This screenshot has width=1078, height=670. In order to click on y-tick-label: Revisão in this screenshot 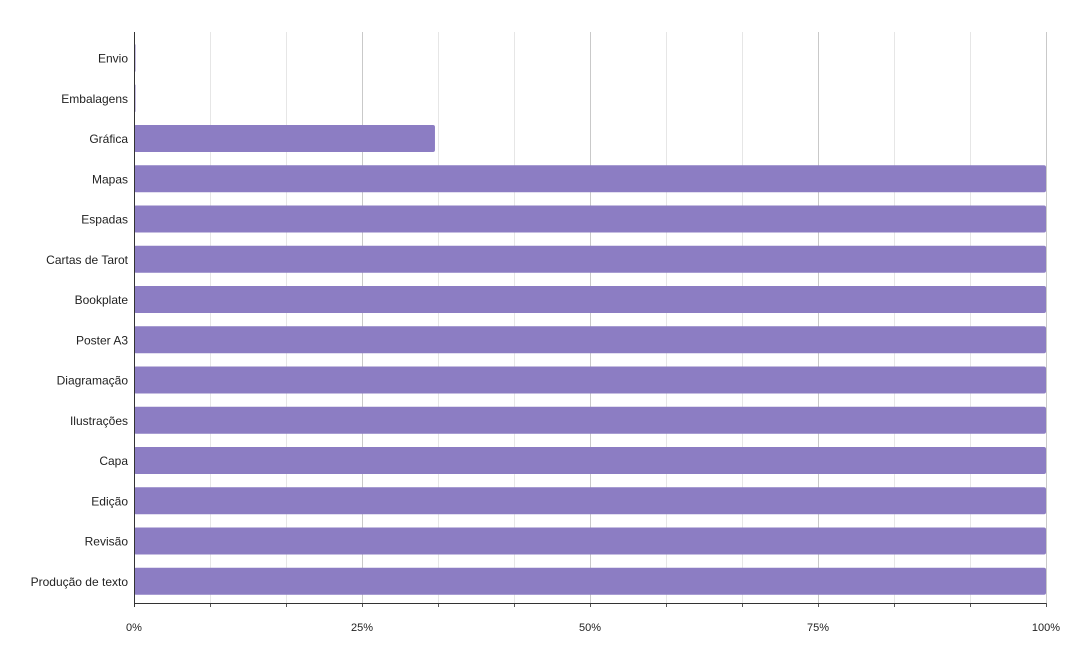, I will do `click(107, 542)`.